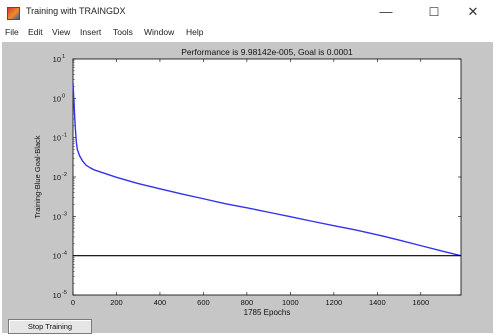 This screenshot has width=495, height=335. Describe the element at coordinates (64, 254) in the screenshot. I see `y-tick-exponent: -4` at that location.